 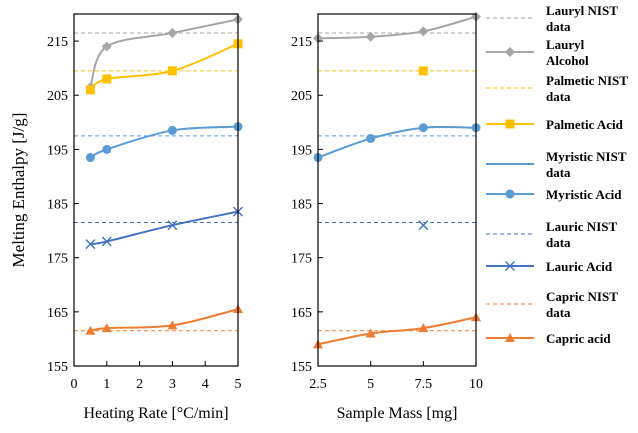 What do you see at coordinates (397, 27) in the screenshot?
I see `right-series-line-lauryl-alcohol` at bounding box center [397, 27].